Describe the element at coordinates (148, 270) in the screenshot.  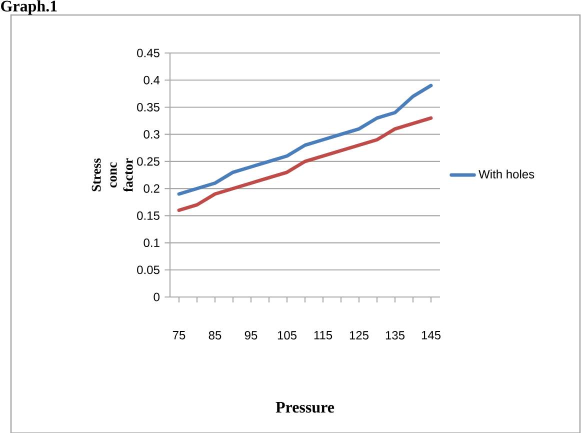
I see `y-tick-label: 0.05` at that location.